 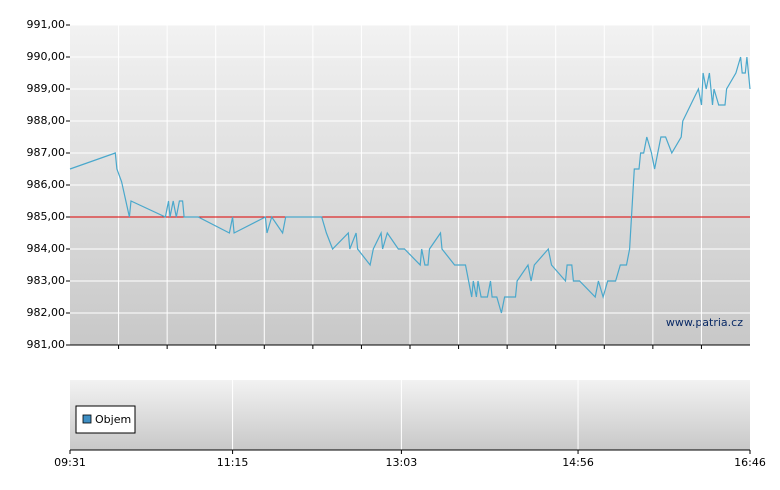 What do you see at coordinates (46, 152) in the screenshot?
I see `y-tick-label: 987,00` at bounding box center [46, 152].